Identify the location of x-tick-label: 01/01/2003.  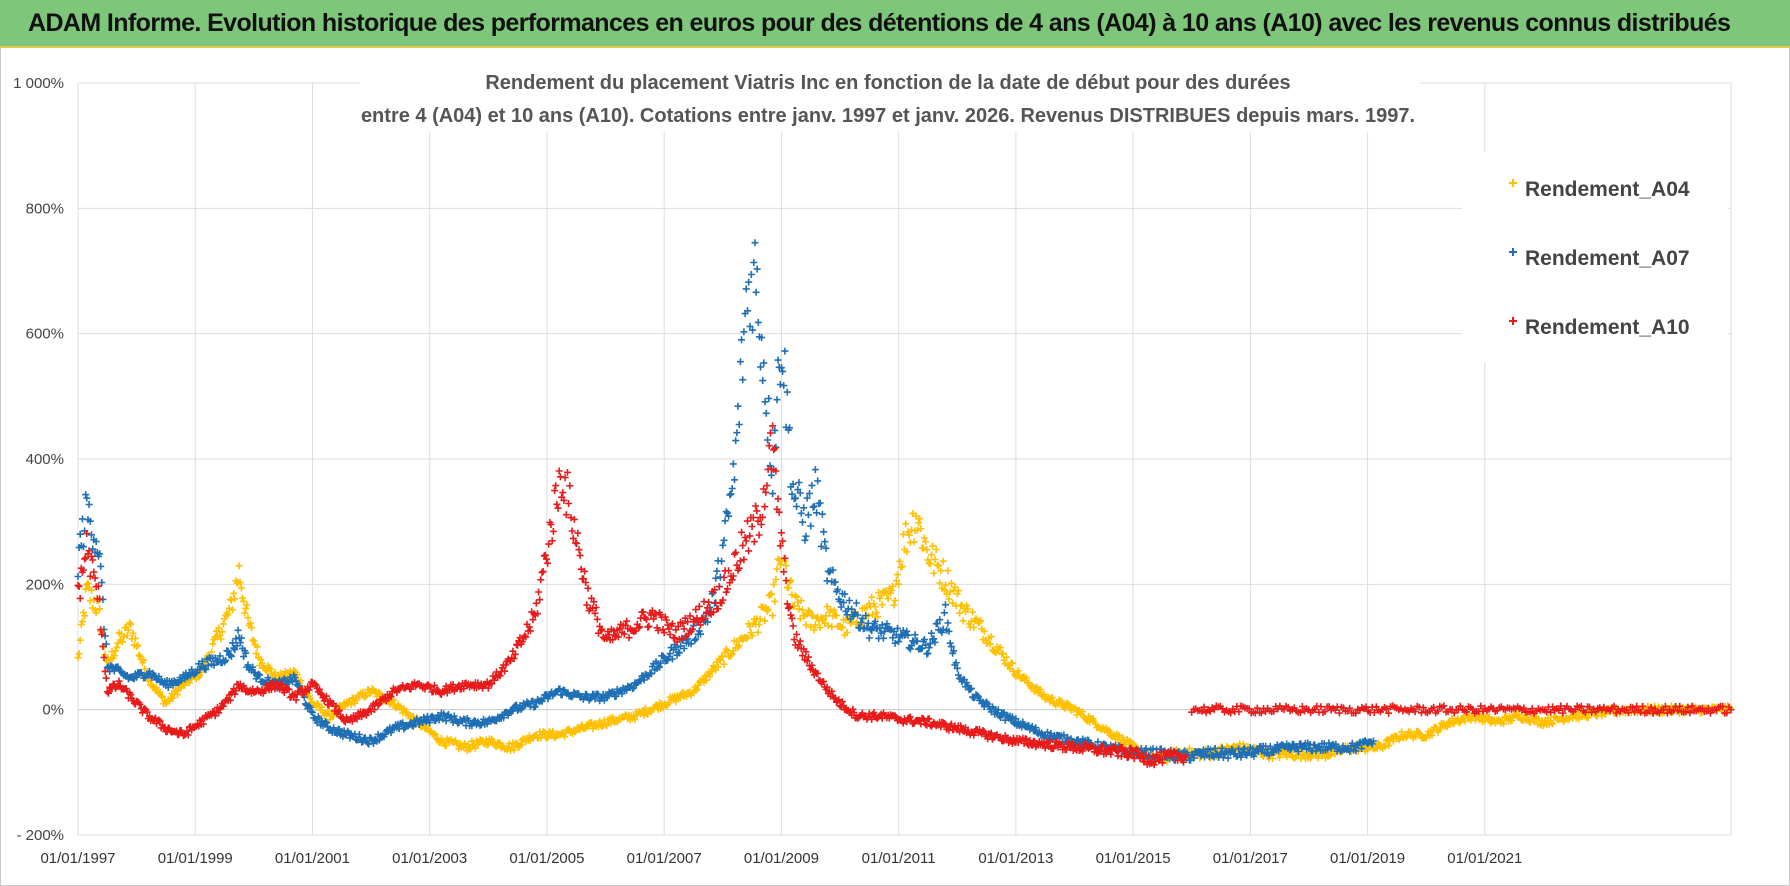
(429, 858).